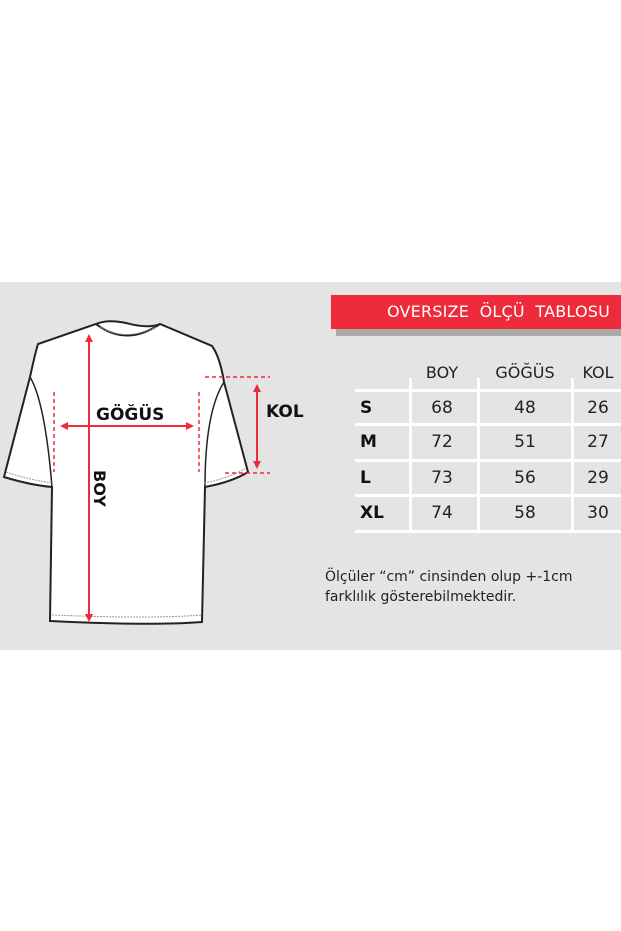 The width and height of the screenshot is (621, 931). Describe the element at coordinates (476, 312) in the screenshot. I see `size-chart-title: OVERSIZE ÖLÇÜ TABLOSU` at that location.